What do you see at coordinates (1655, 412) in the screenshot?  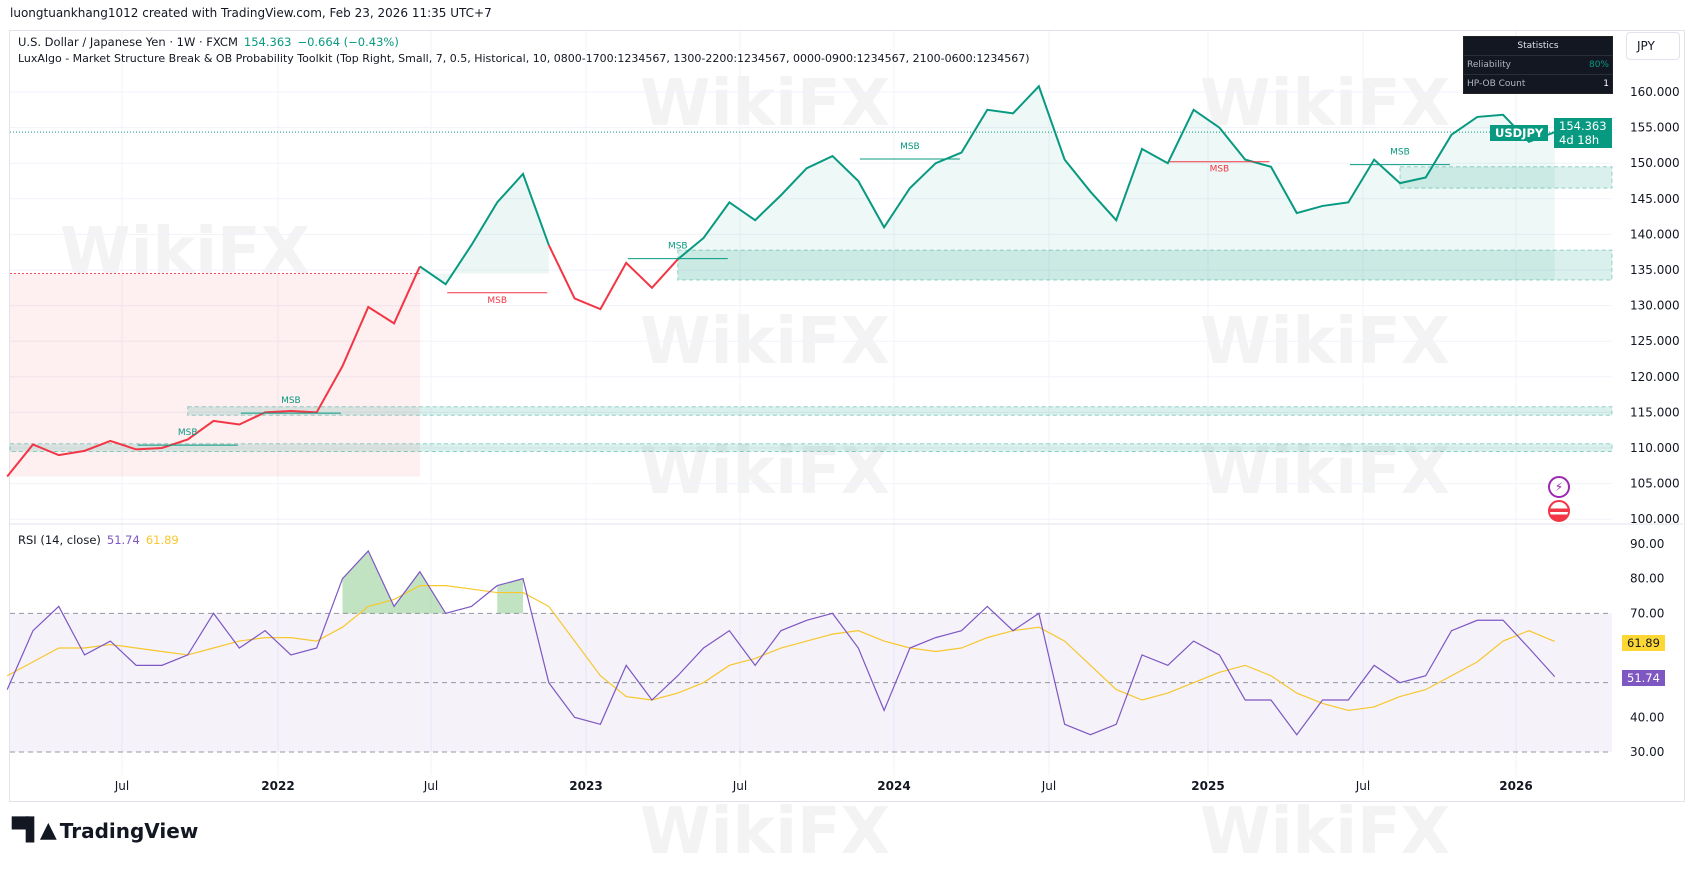 I see `price-axis-label: 115.000` at bounding box center [1655, 412].